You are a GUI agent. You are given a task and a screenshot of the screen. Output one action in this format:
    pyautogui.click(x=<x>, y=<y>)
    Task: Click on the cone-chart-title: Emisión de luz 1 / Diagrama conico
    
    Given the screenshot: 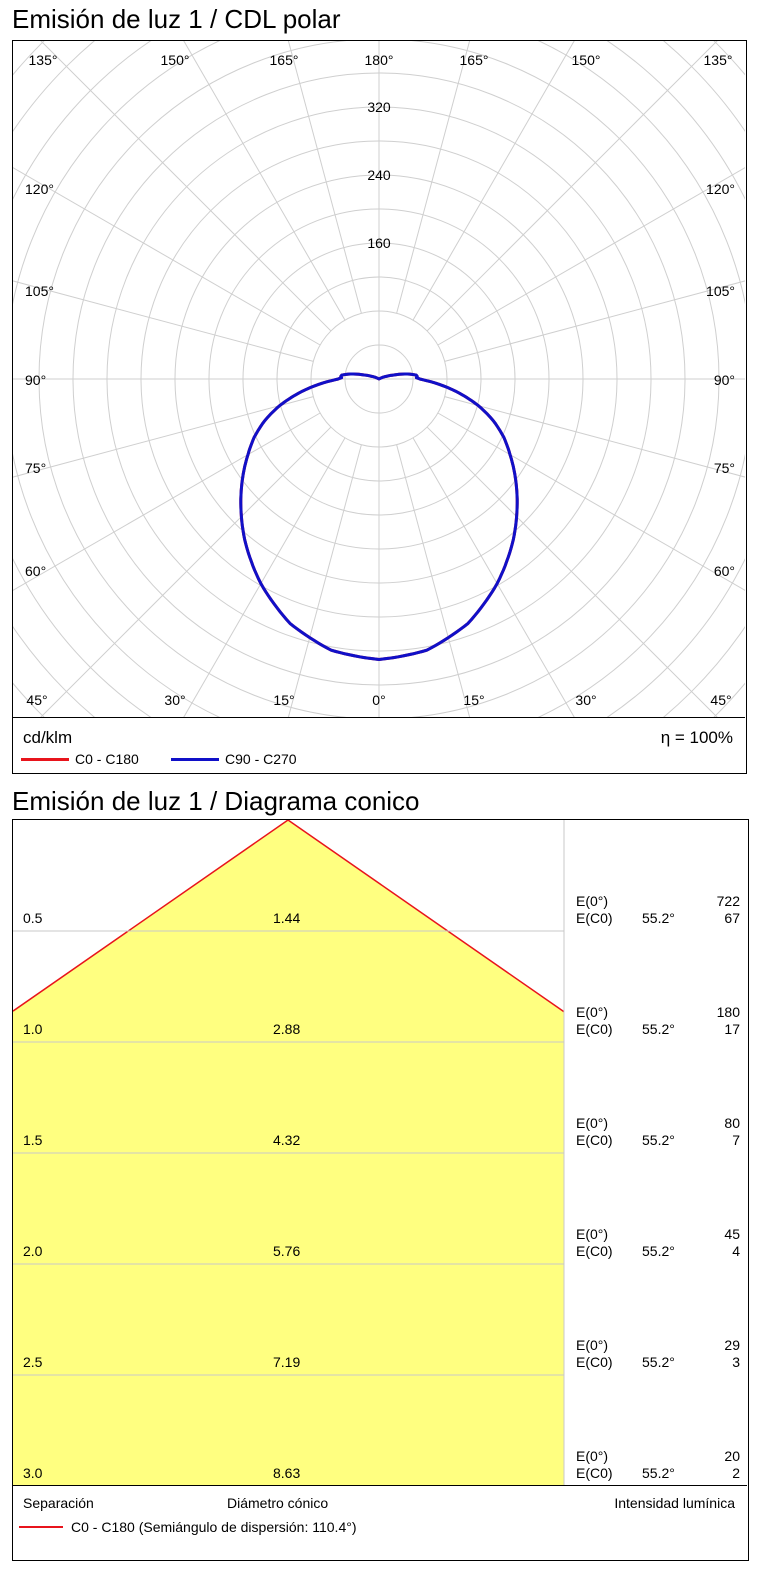 What is the action you would take?
    pyautogui.click(x=216, y=801)
    